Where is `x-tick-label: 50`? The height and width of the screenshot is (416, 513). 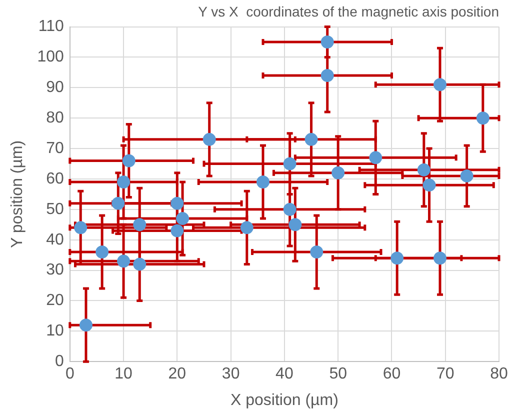
x-tick-label: 50 is located at coordinates (338, 374).